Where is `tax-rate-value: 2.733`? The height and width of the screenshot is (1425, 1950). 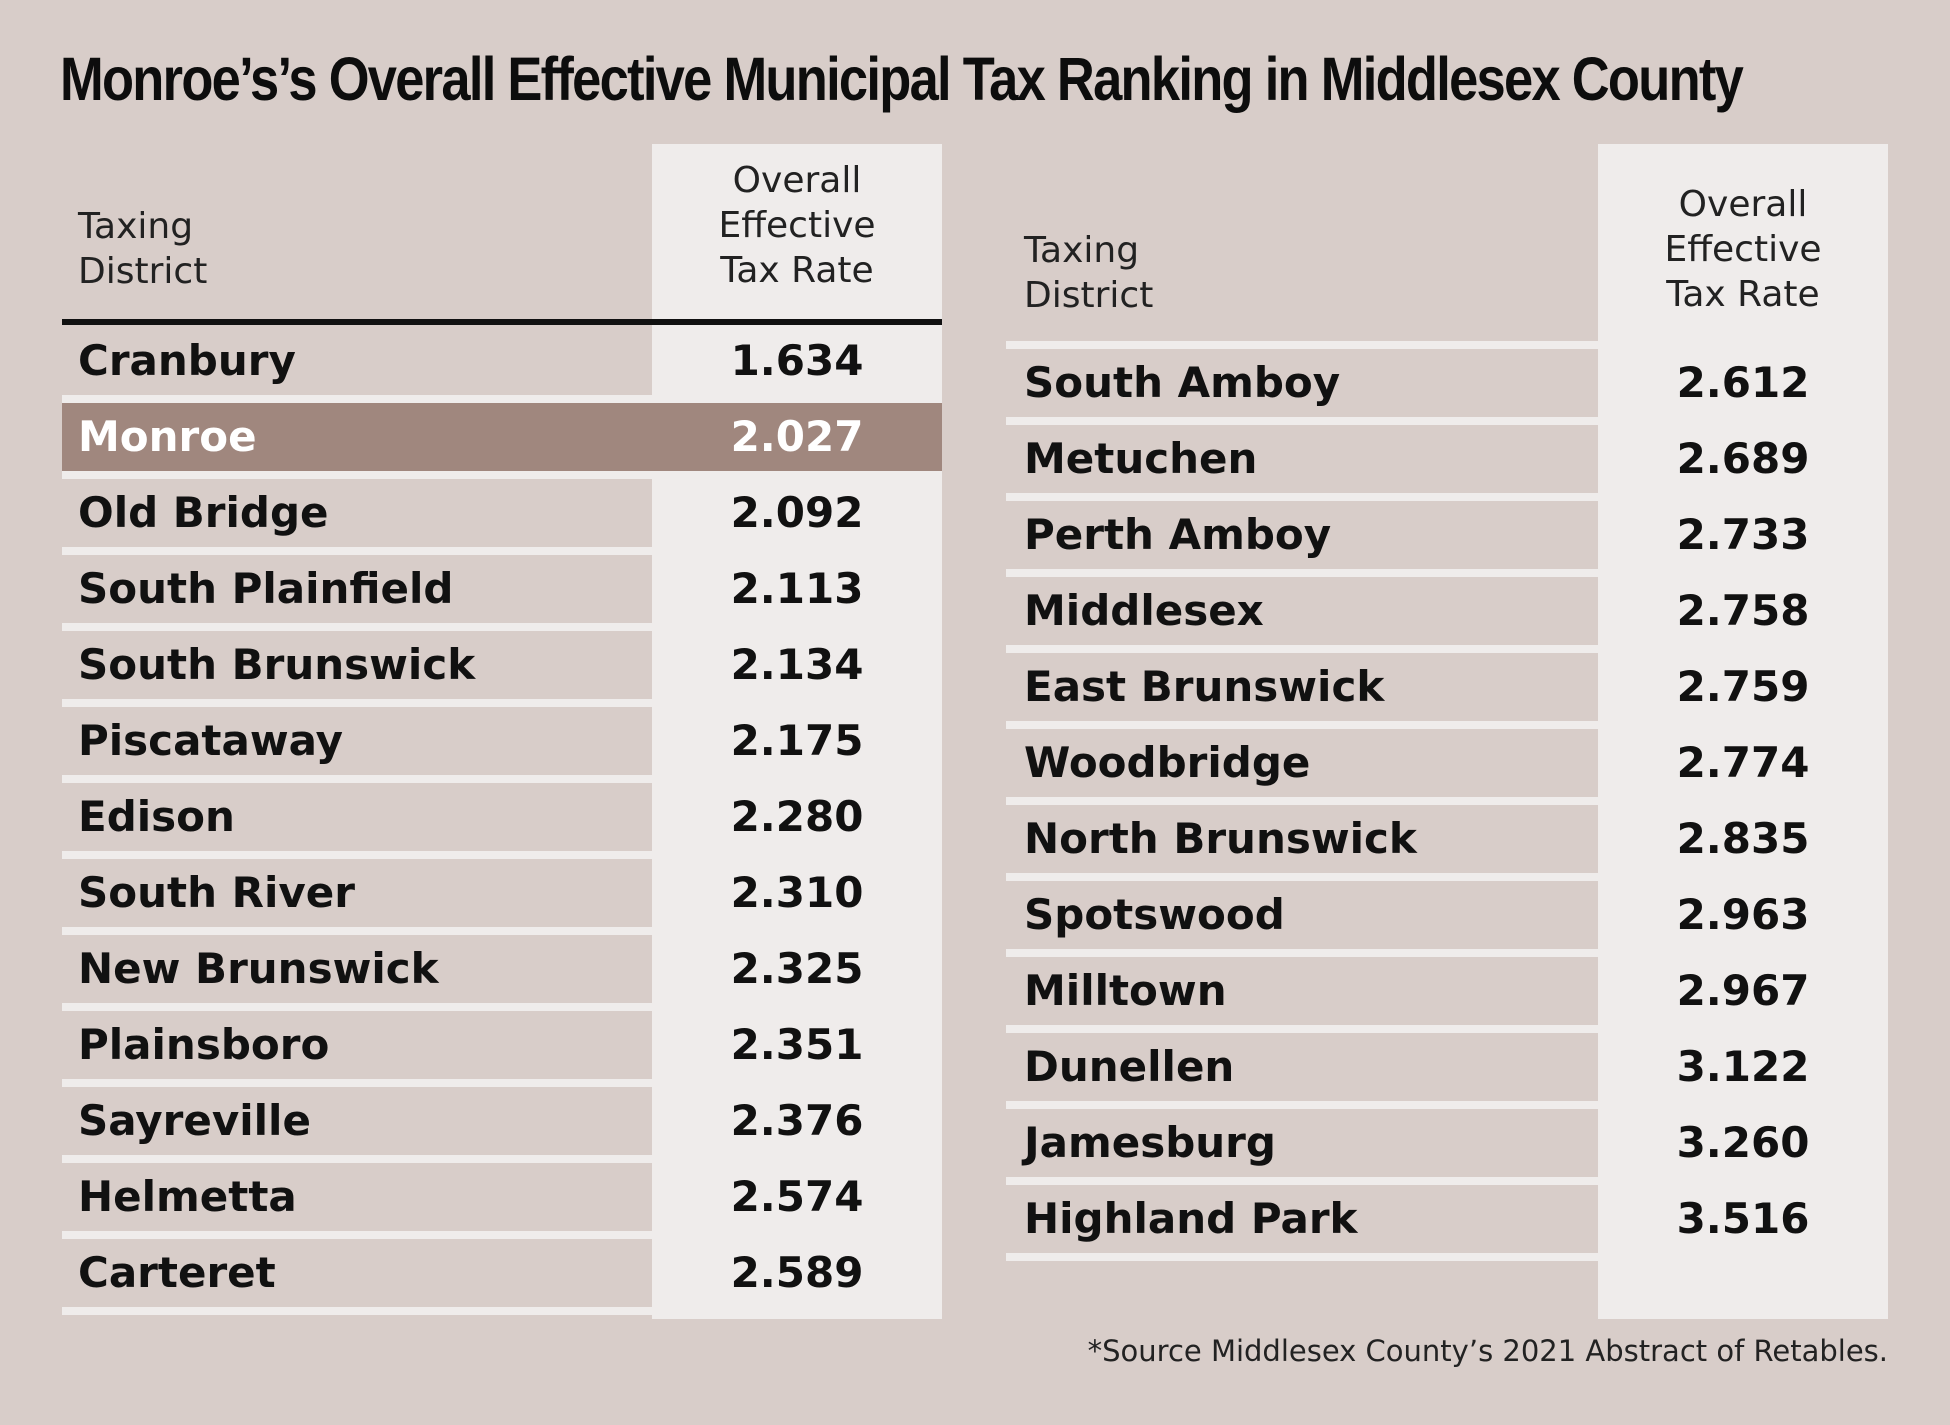
tax-rate-value: 2.733 is located at coordinates (1743, 534).